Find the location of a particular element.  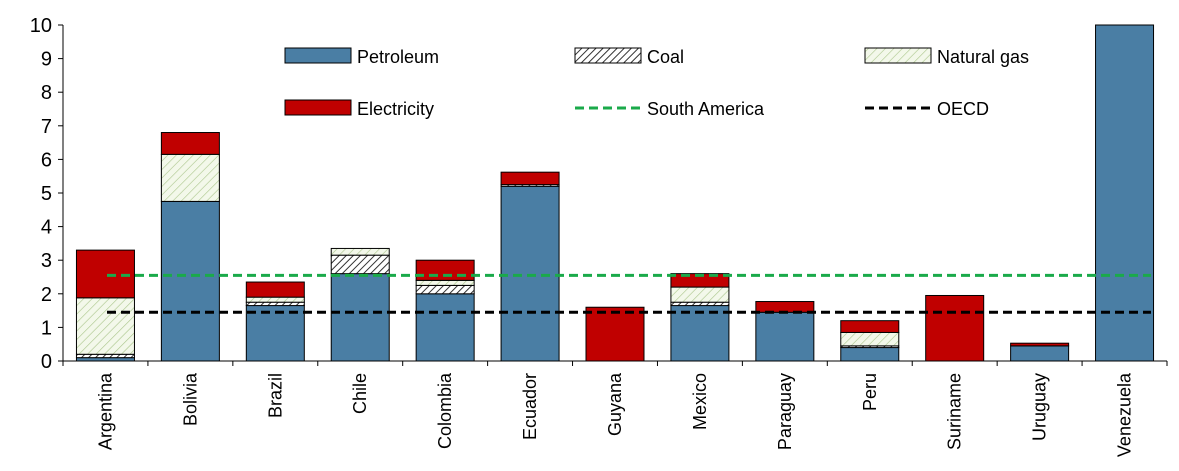

y-tick-label: 7 is located at coordinates (46, 127).